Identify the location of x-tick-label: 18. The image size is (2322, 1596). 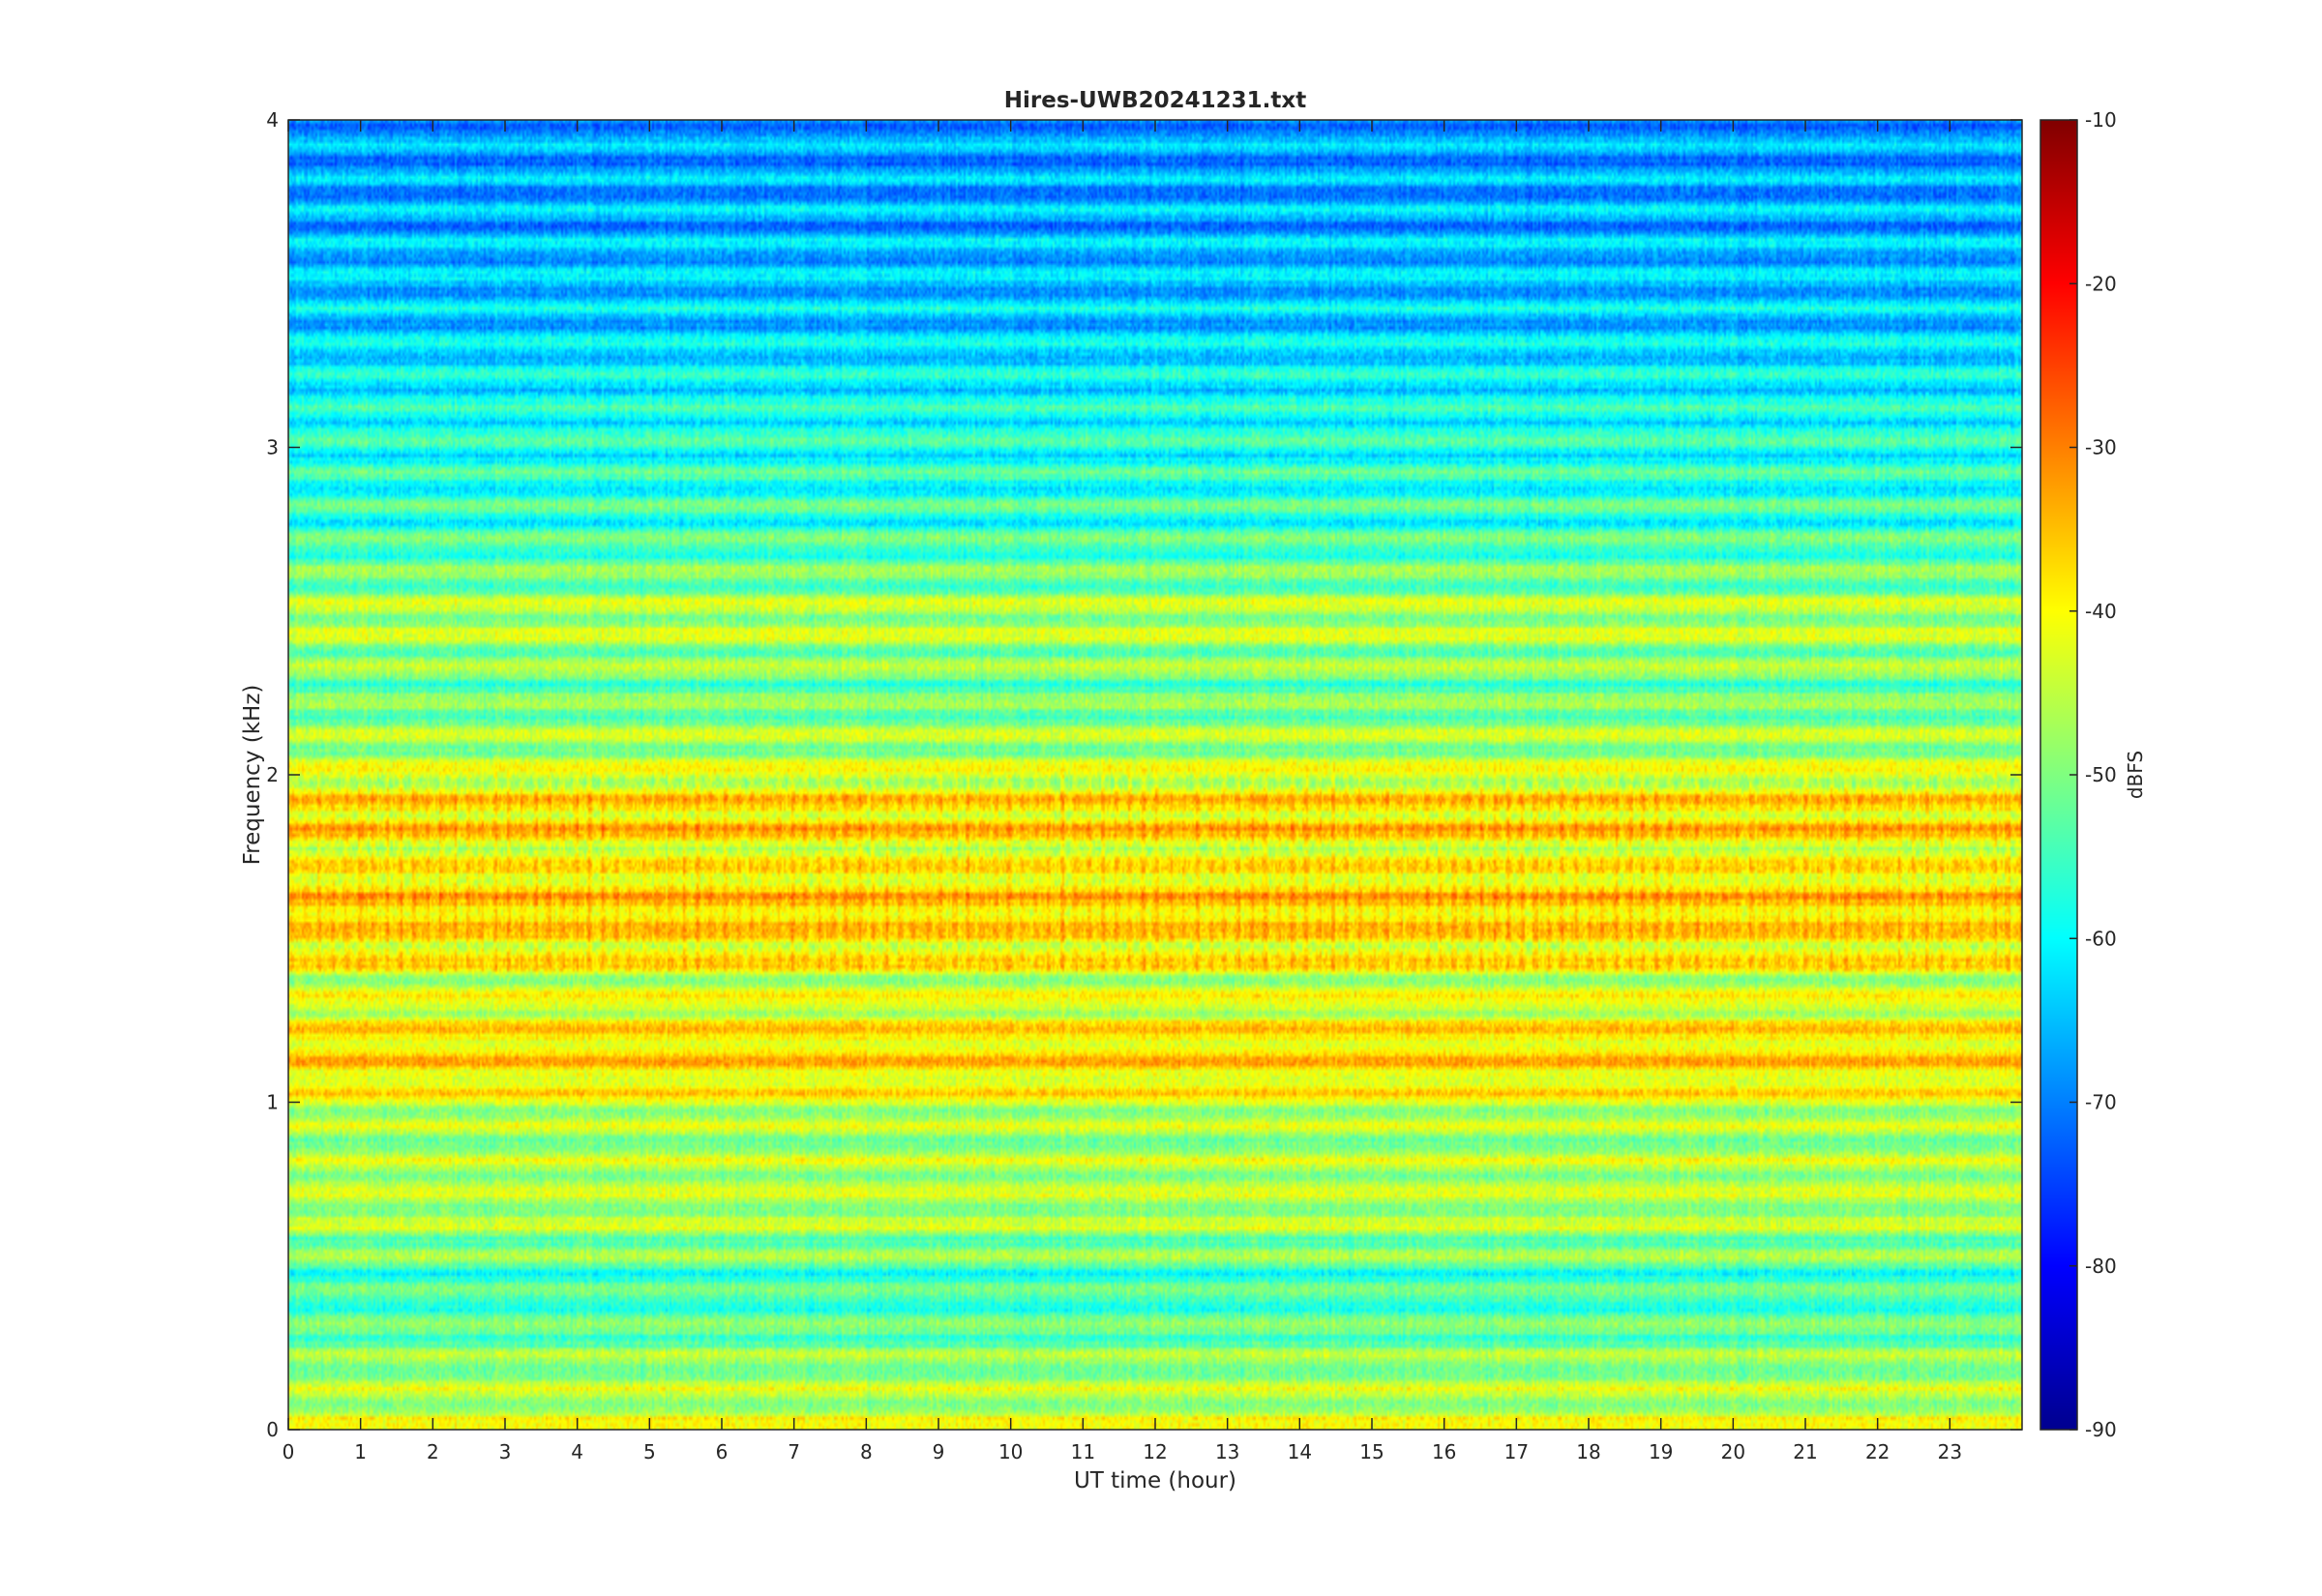
(1588, 1451).